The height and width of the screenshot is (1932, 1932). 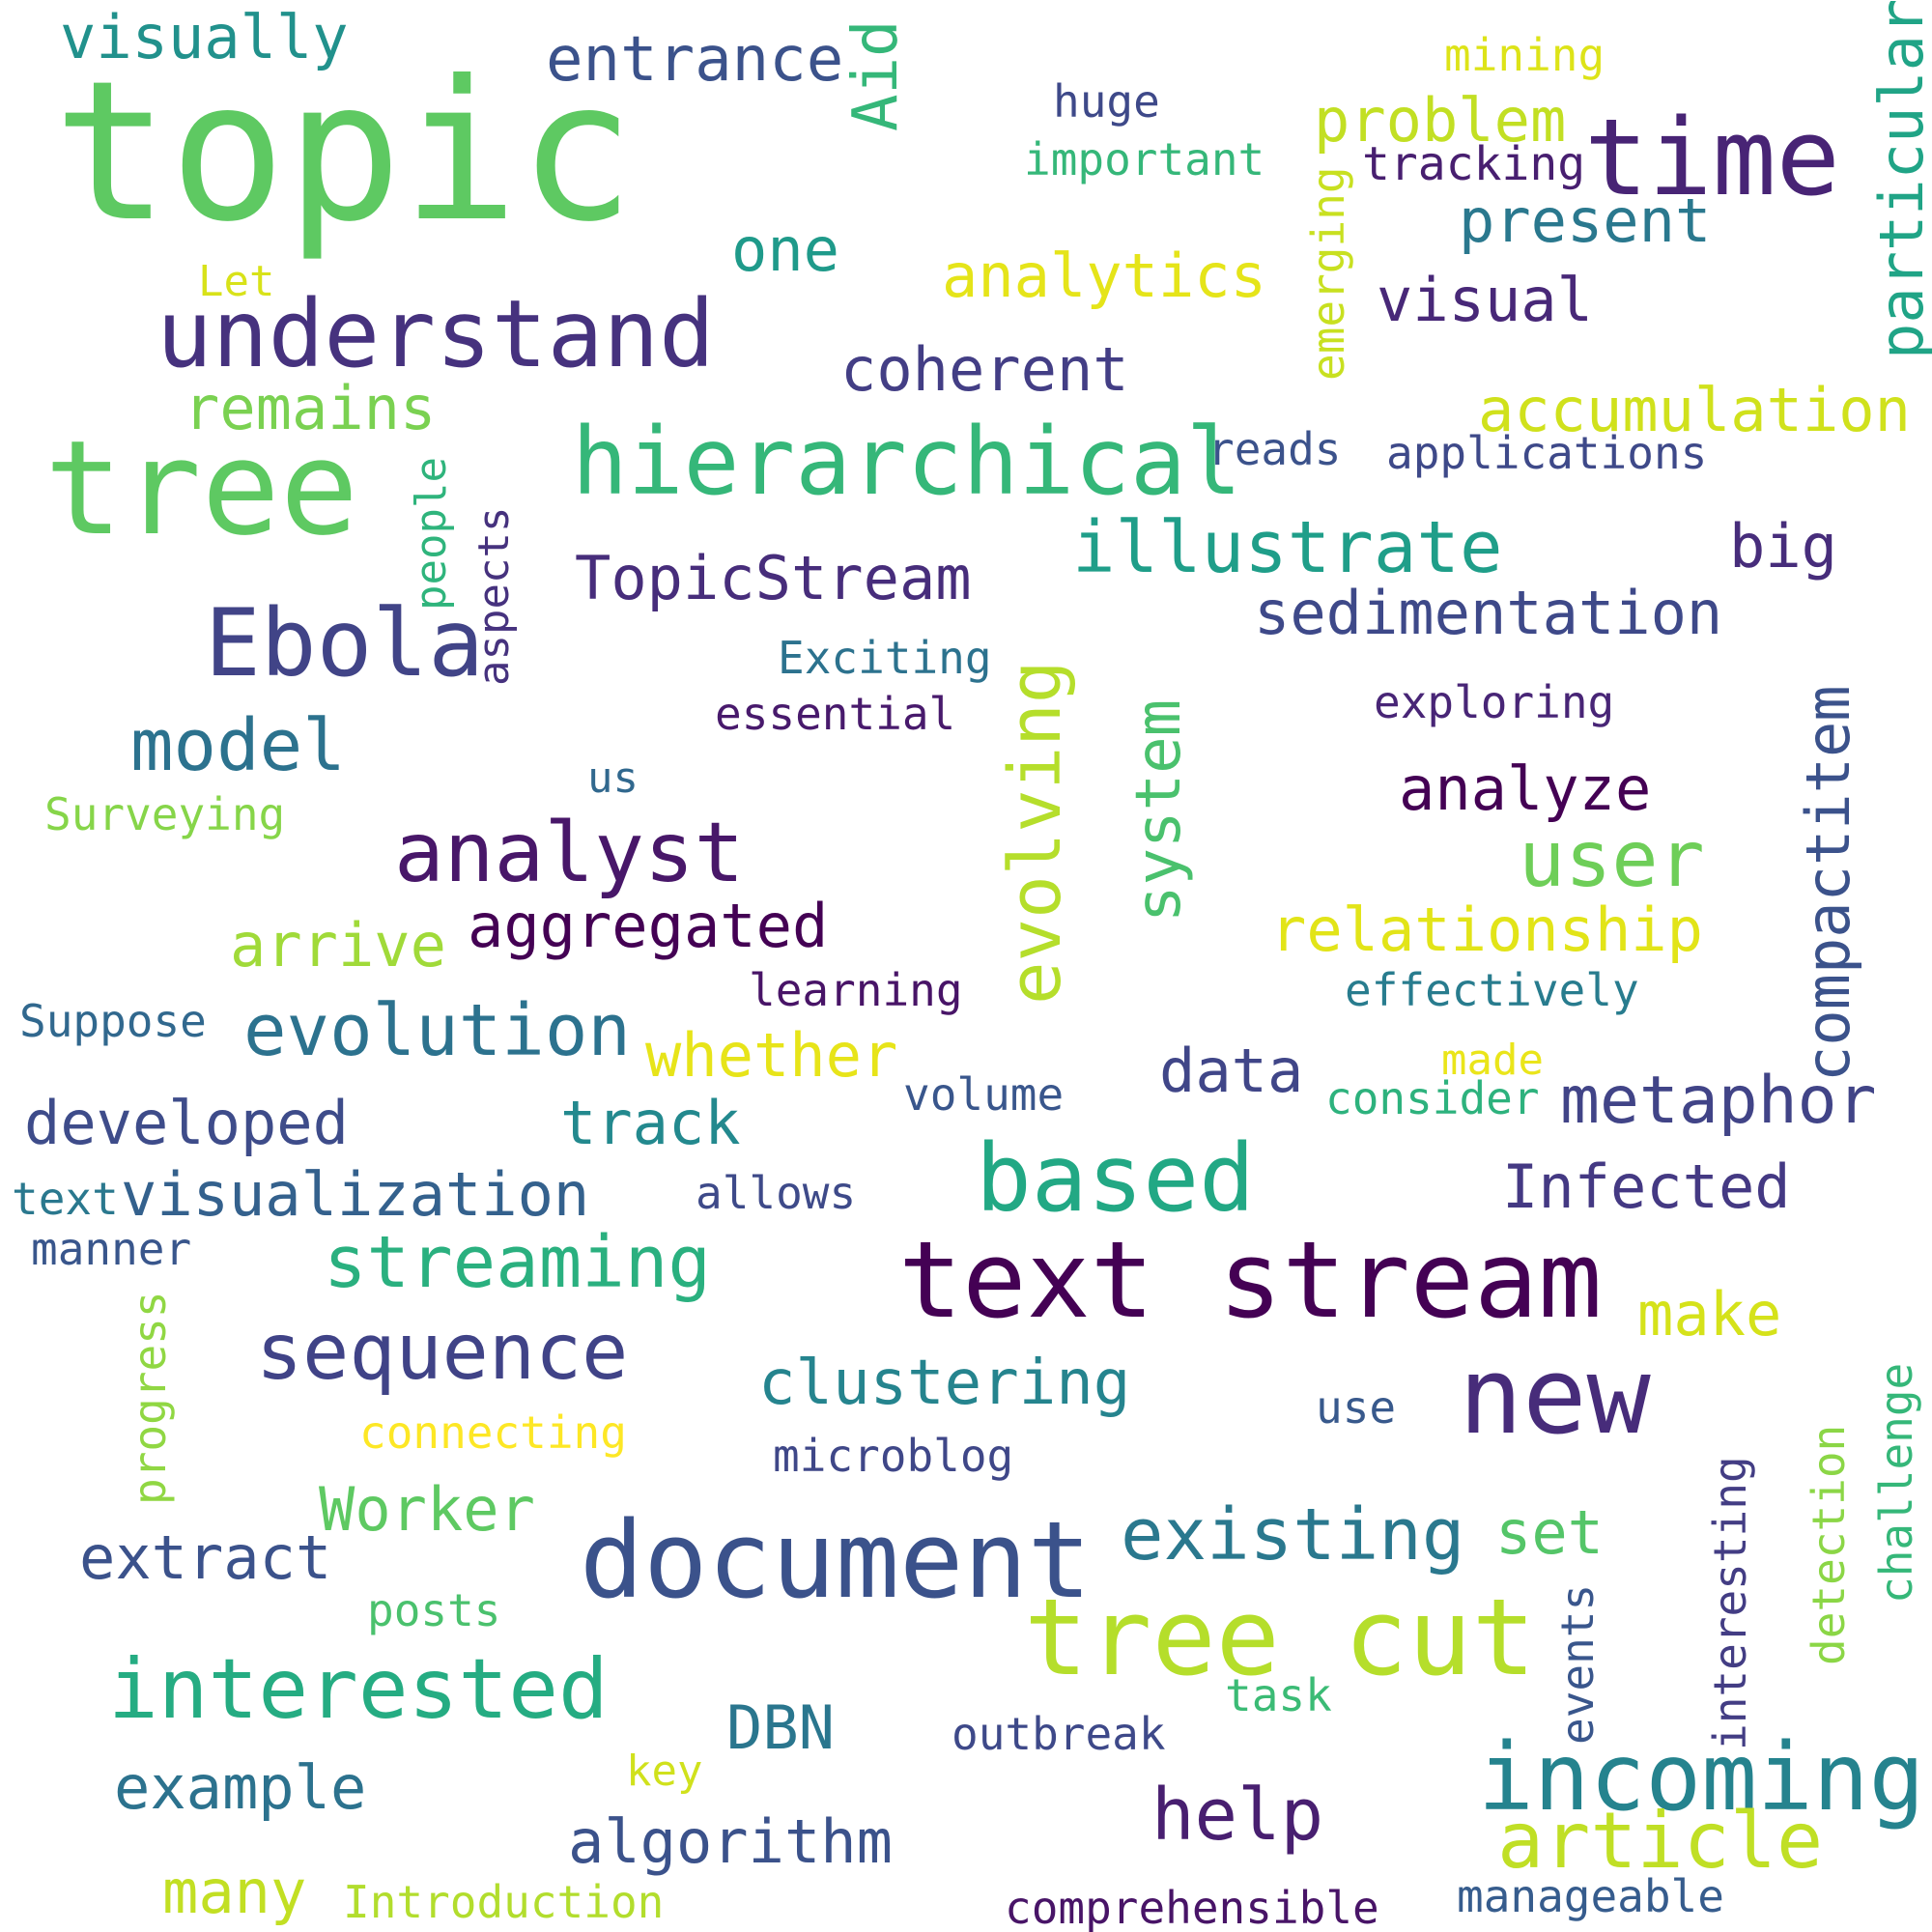 What do you see at coordinates (1646, 1186) in the screenshot?
I see `word-infected: Infected` at bounding box center [1646, 1186].